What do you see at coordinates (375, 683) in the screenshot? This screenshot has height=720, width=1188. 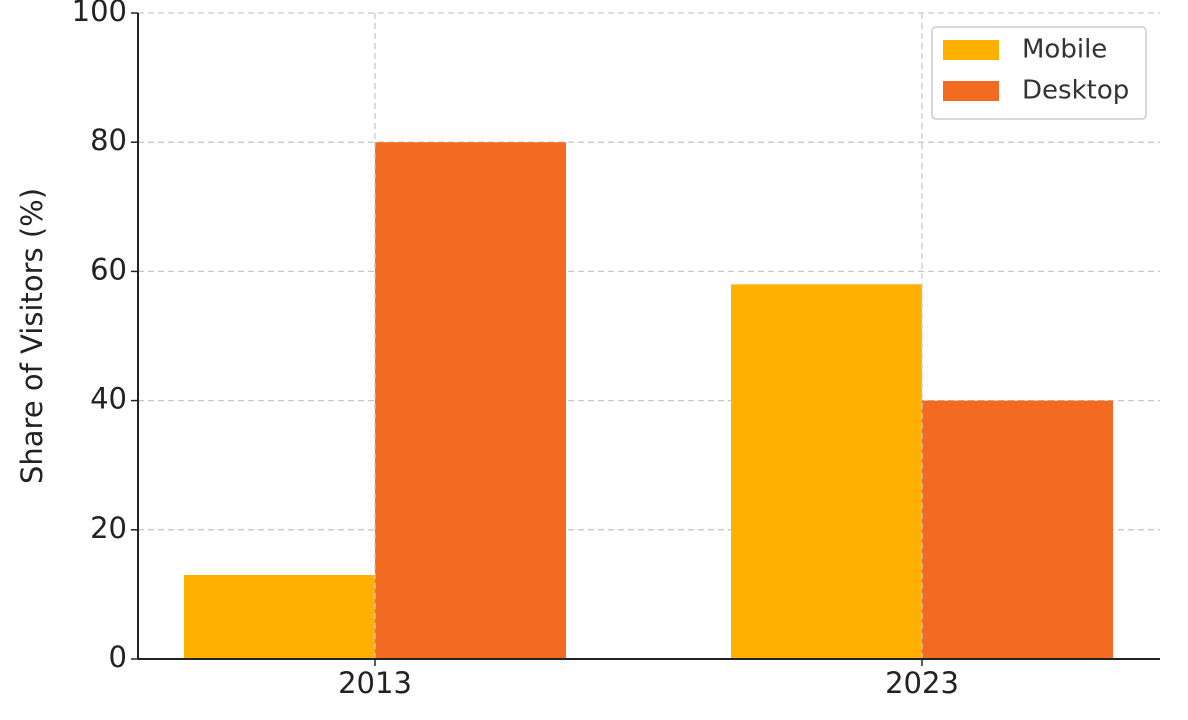 I see `x-tick-label: 2013` at bounding box center [375, 683].